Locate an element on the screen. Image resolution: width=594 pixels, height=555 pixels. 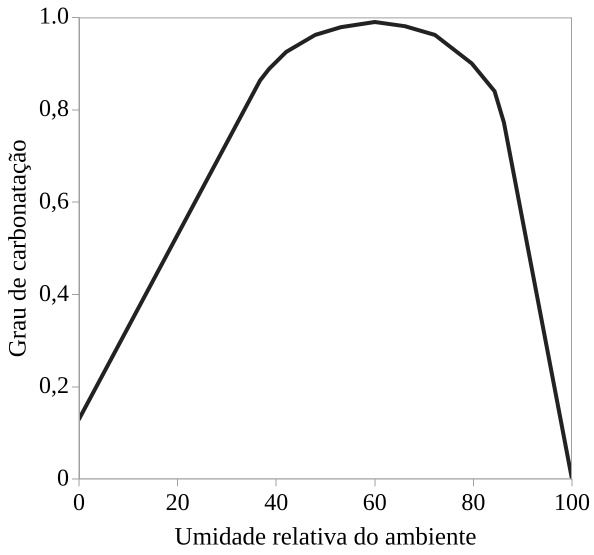
x-tick-label: 0 is located at coordinates (79, 503).